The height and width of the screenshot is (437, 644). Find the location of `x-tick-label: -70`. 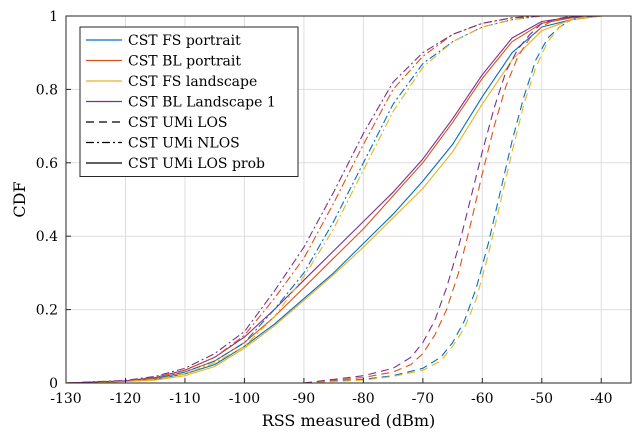

x-tick-label: -70 is located at coordinates (423, 399).